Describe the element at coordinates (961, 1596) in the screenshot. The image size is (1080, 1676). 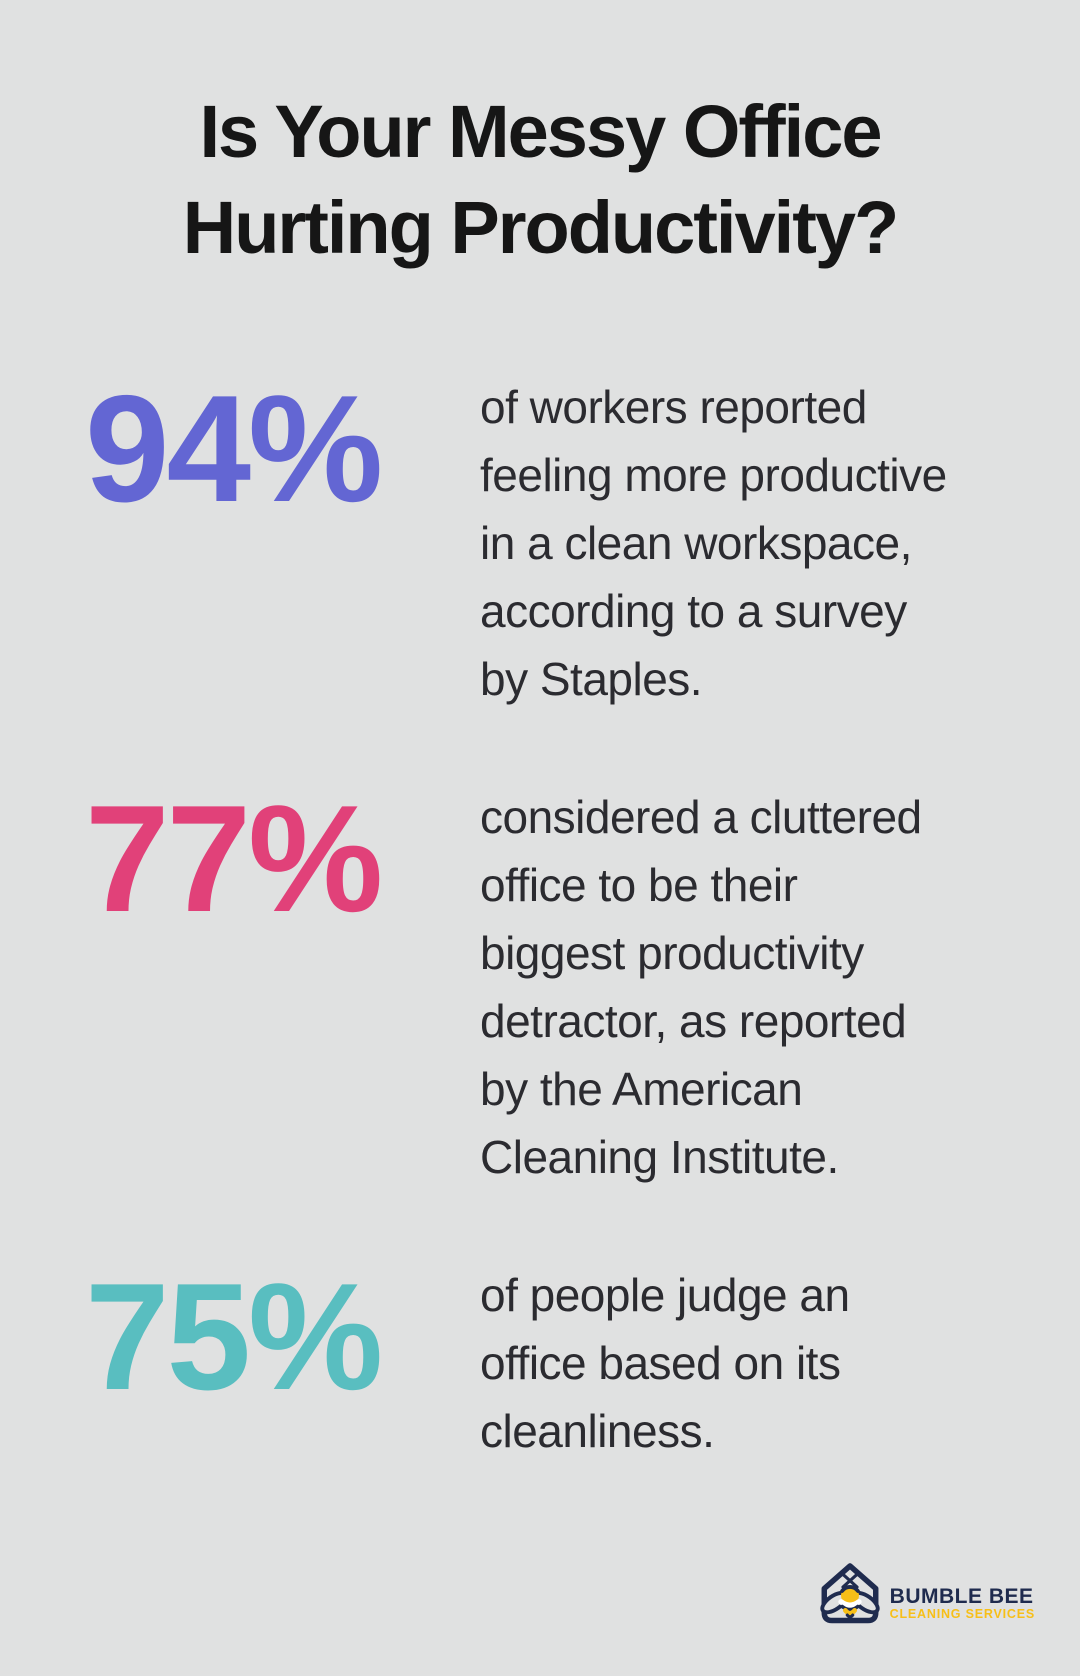
I see `logo-brand-name: BUMBLE BEE` at that location.